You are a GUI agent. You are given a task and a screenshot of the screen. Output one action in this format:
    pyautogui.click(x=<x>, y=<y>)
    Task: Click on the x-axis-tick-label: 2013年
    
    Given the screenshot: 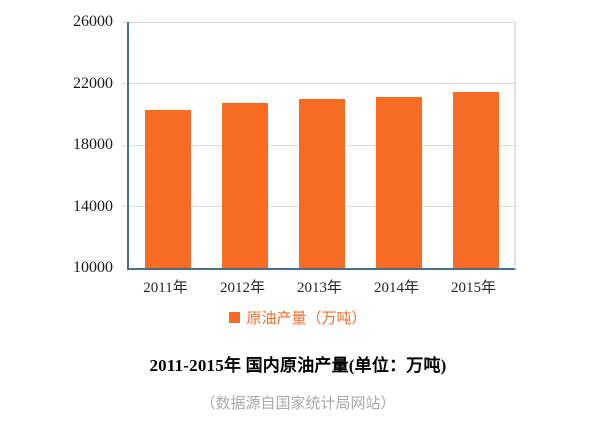 What is the action you would take?
    pyautogui.click(x=319, y=288)
    